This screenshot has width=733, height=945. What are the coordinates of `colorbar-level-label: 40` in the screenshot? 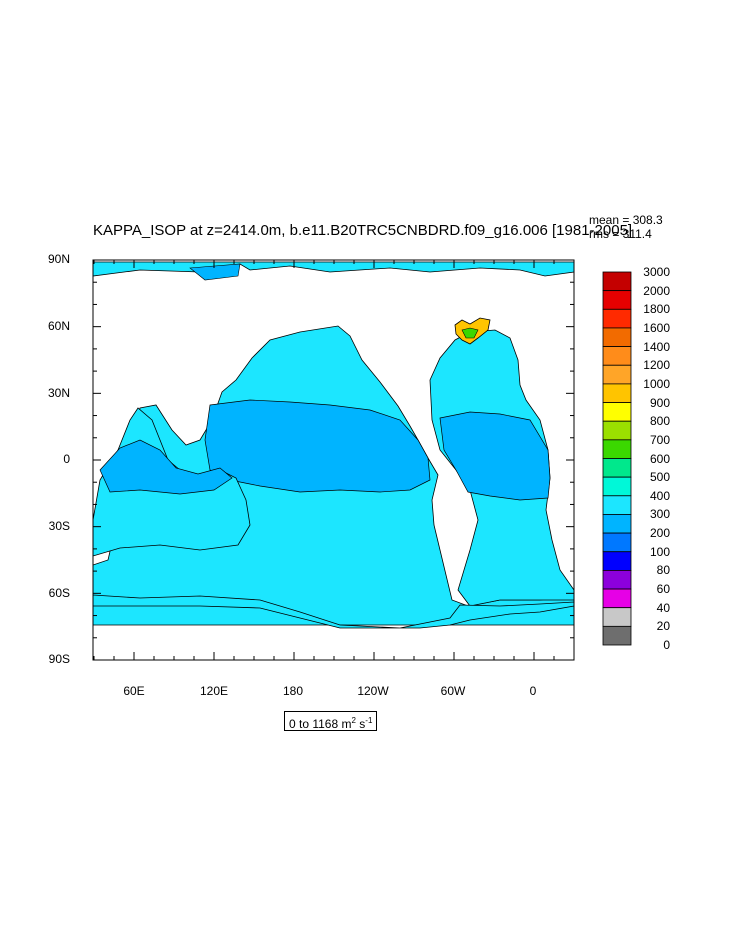 It's located at (663, 607).